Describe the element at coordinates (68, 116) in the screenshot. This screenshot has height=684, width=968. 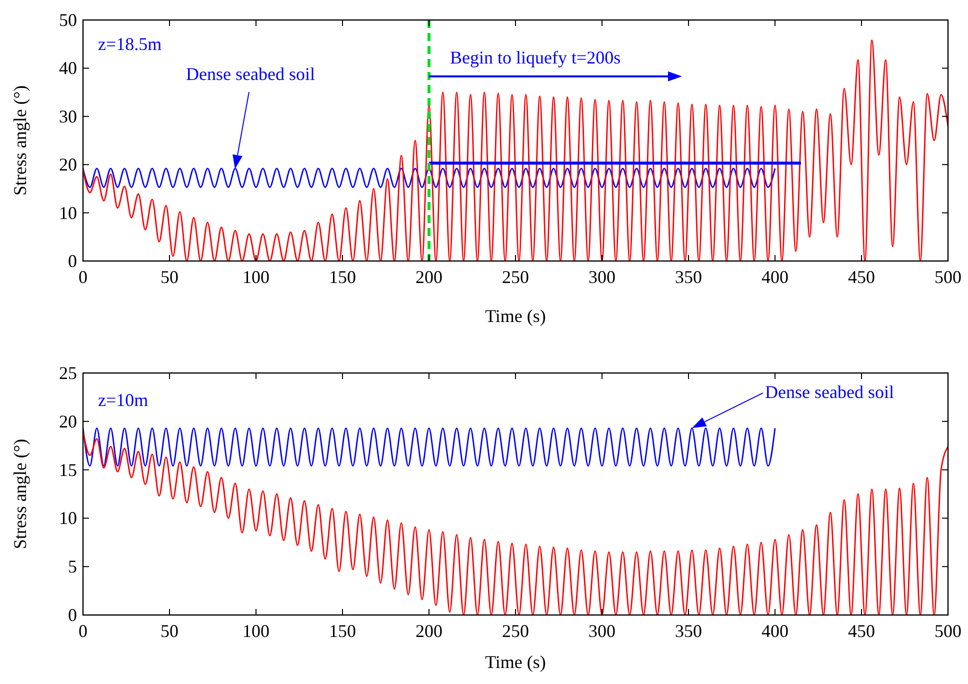
I see `y-tick-label: 30` at that location.